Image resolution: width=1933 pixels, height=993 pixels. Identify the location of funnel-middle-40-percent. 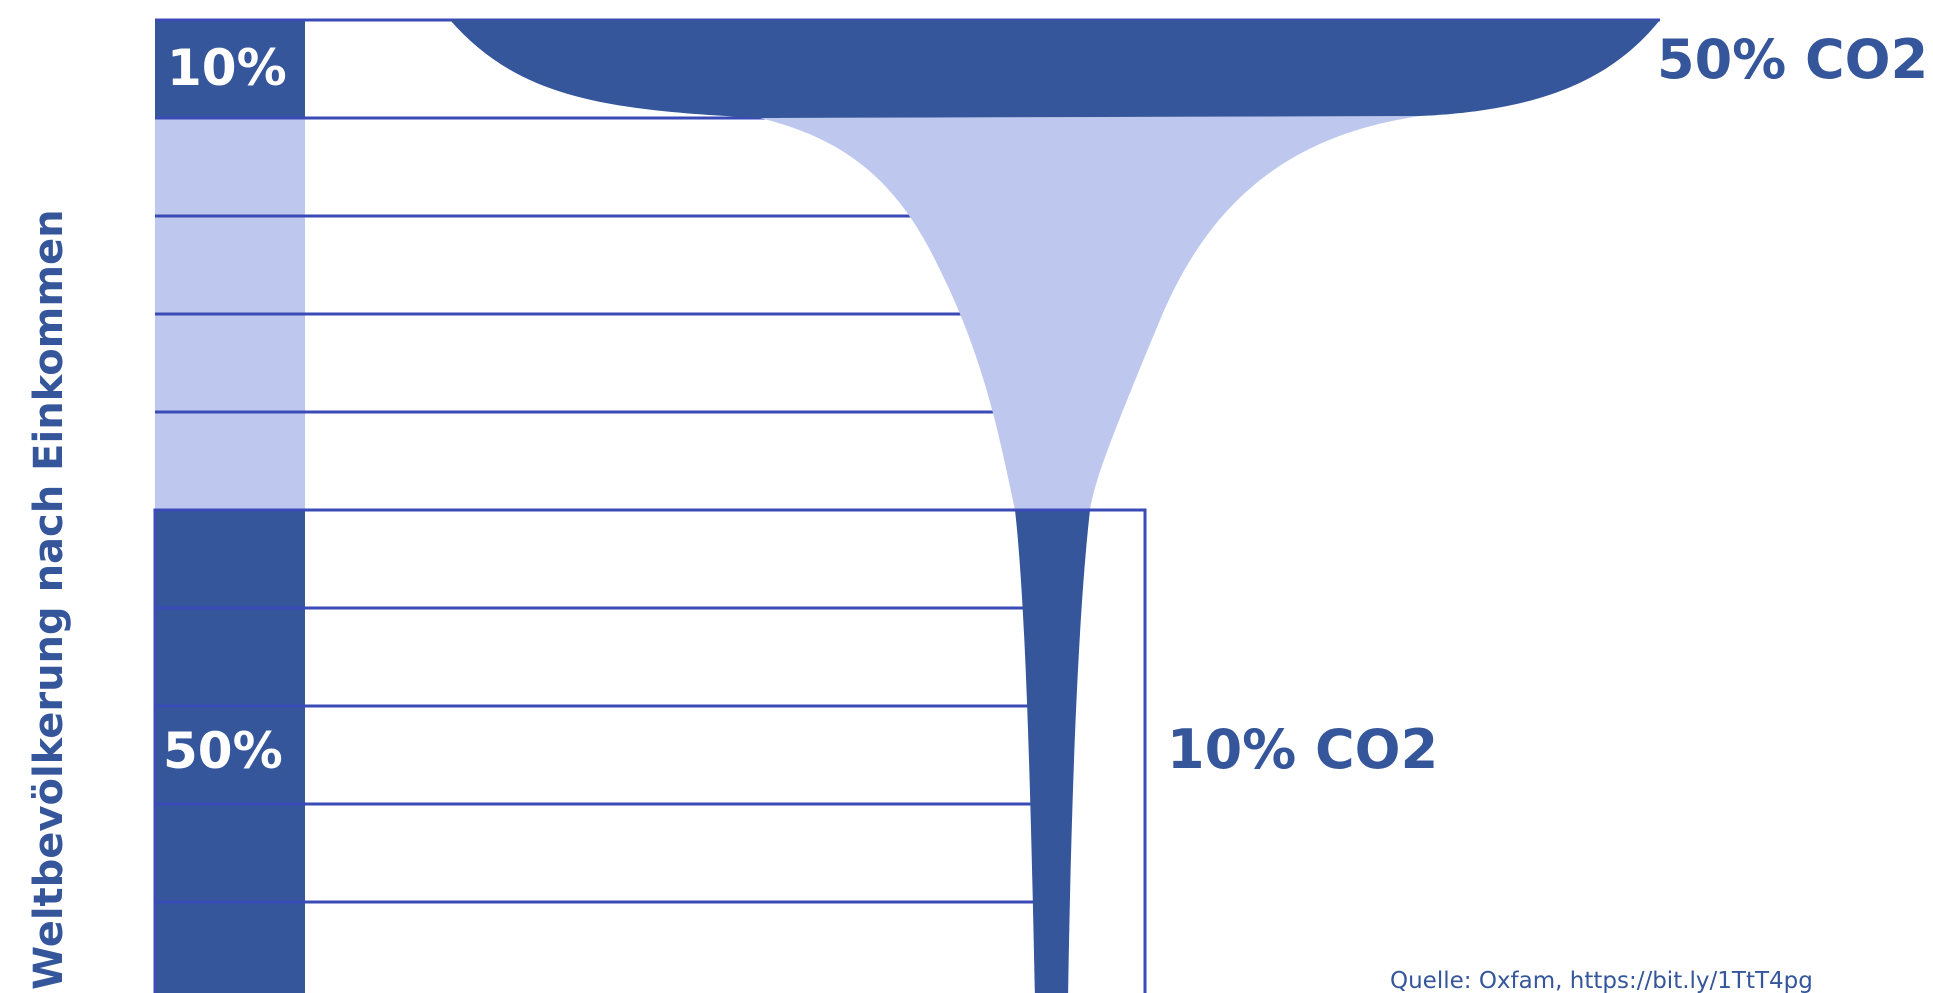
(1090, 313).